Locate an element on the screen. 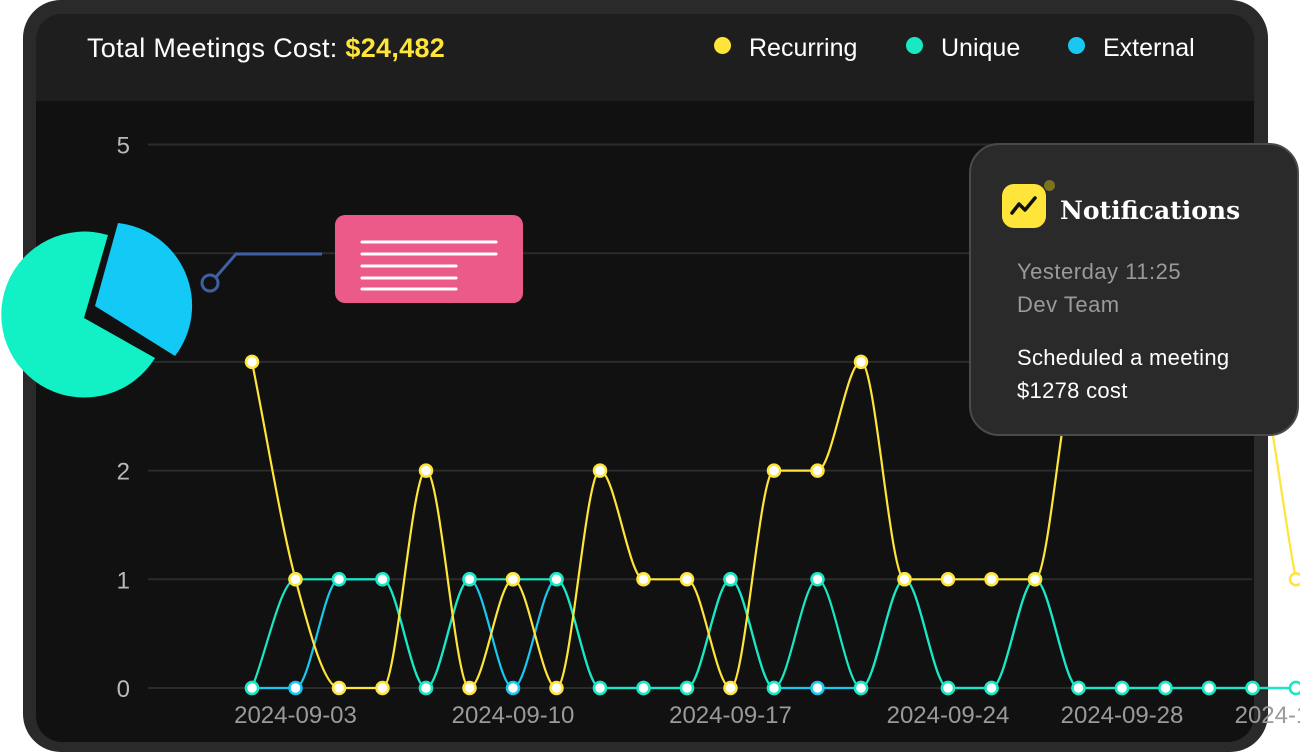 The width and height of the screenshot is (1300, 755). x-tick-label: 2024-09-03 is located at coordinates (295, 715).